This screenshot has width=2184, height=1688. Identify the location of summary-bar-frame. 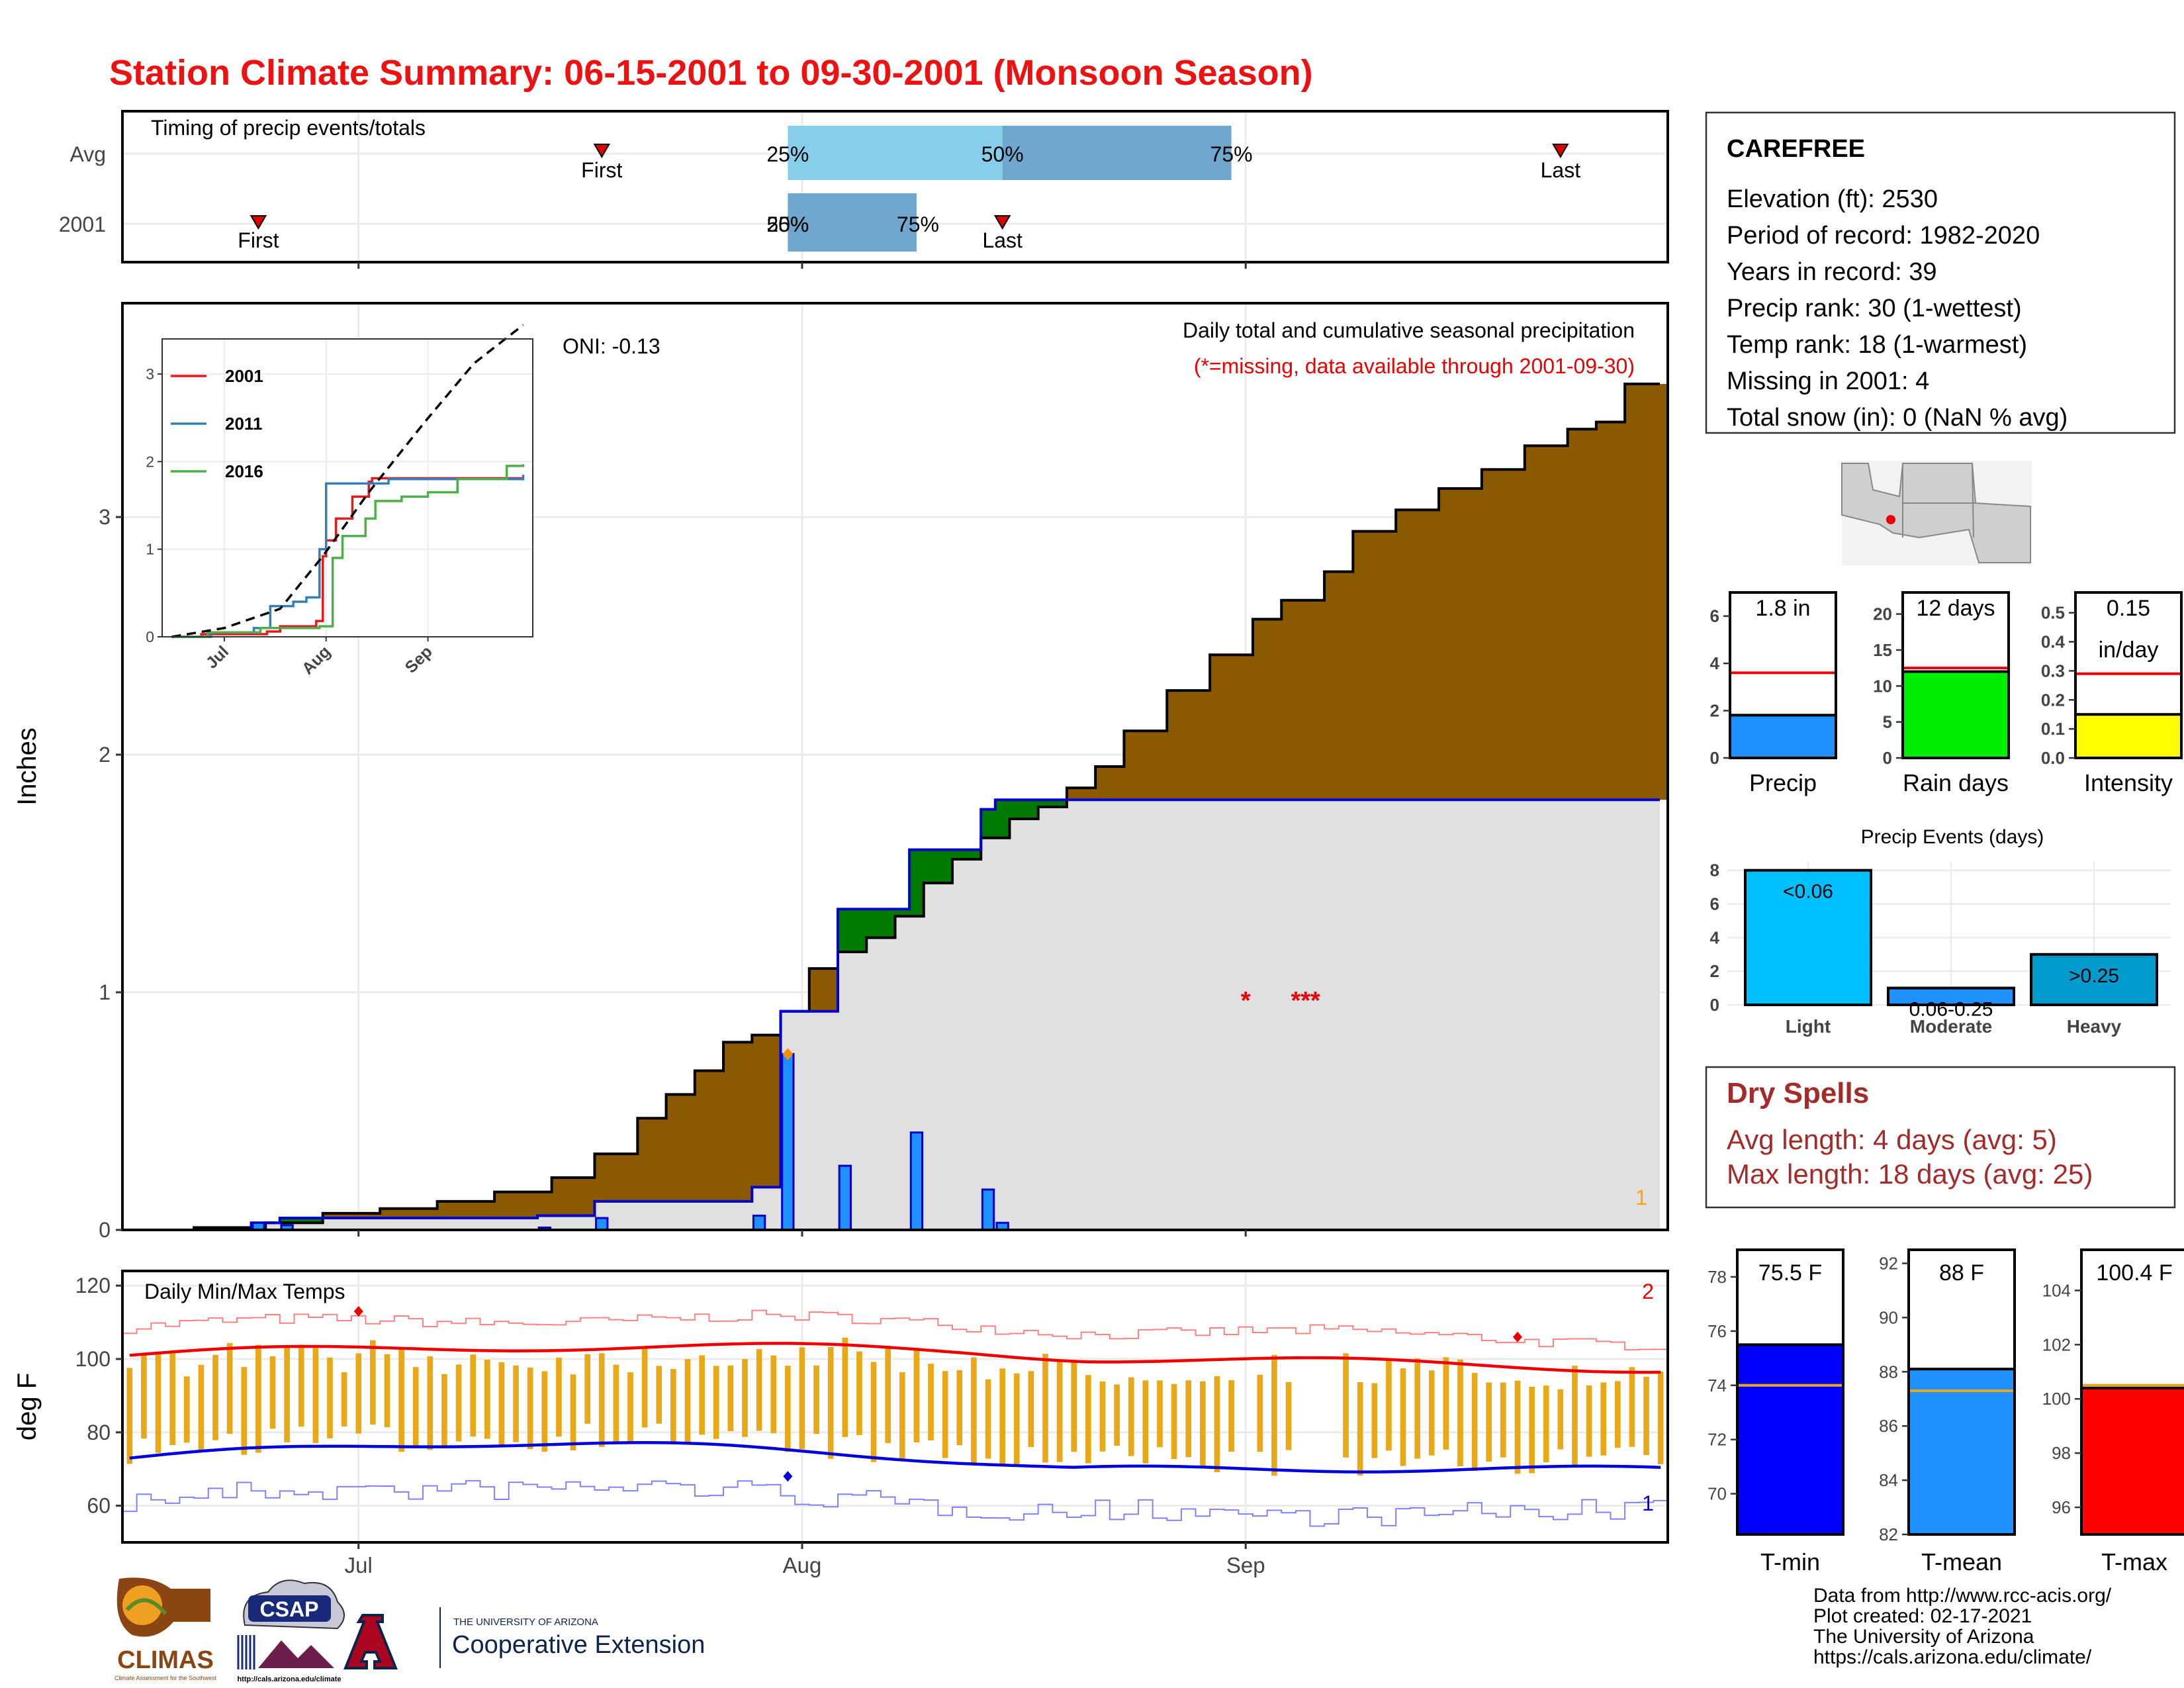
(1962, 1392).